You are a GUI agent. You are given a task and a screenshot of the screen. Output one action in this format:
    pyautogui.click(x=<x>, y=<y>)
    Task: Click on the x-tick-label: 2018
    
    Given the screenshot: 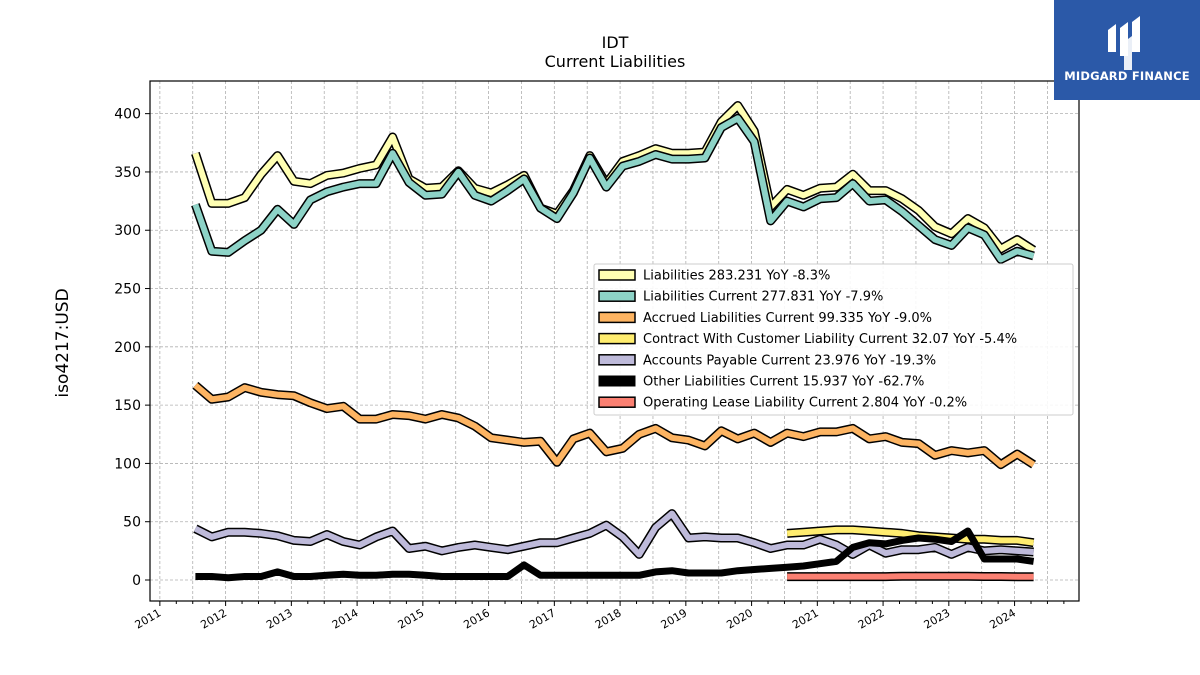 What is the action you would take?
    pyautogui.click(x=608, y=618)
    